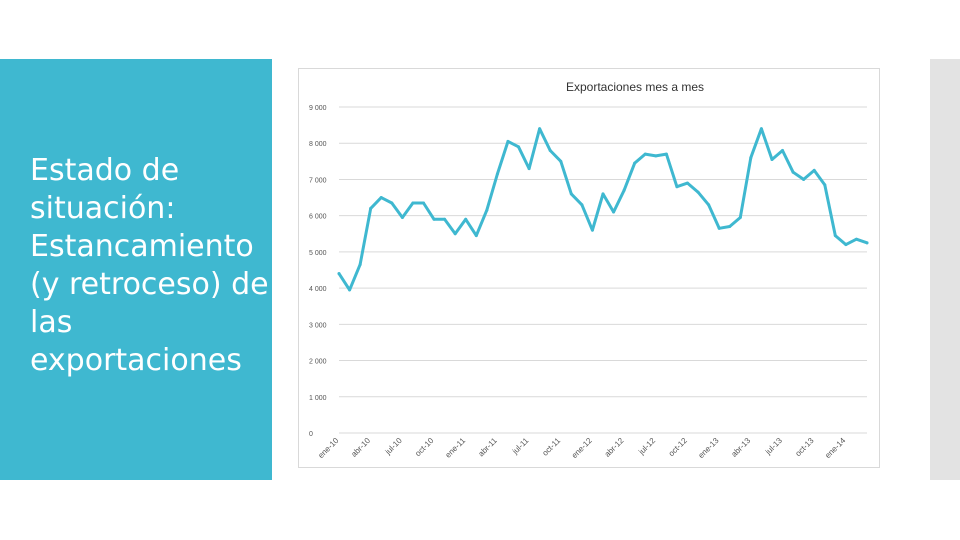  Describe the element at coordinates (520, 446) in the screenshot. I see `x-tick-label: jul-11` at that location.